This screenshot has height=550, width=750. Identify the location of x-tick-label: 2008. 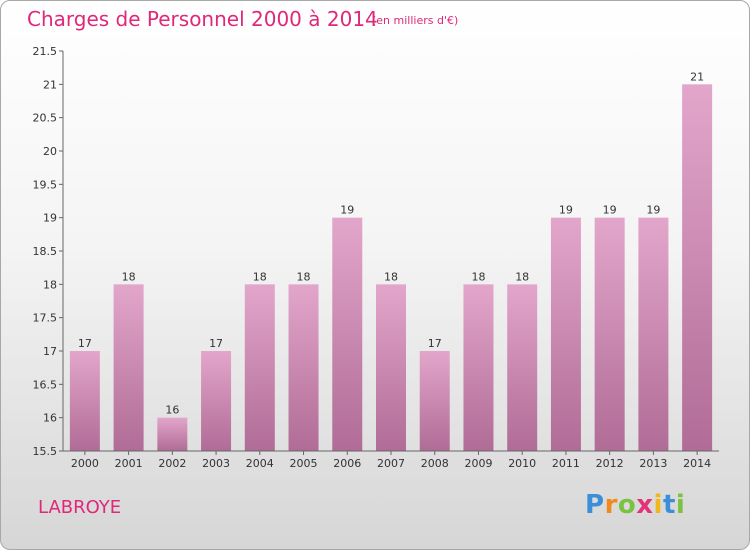
(435, 463).